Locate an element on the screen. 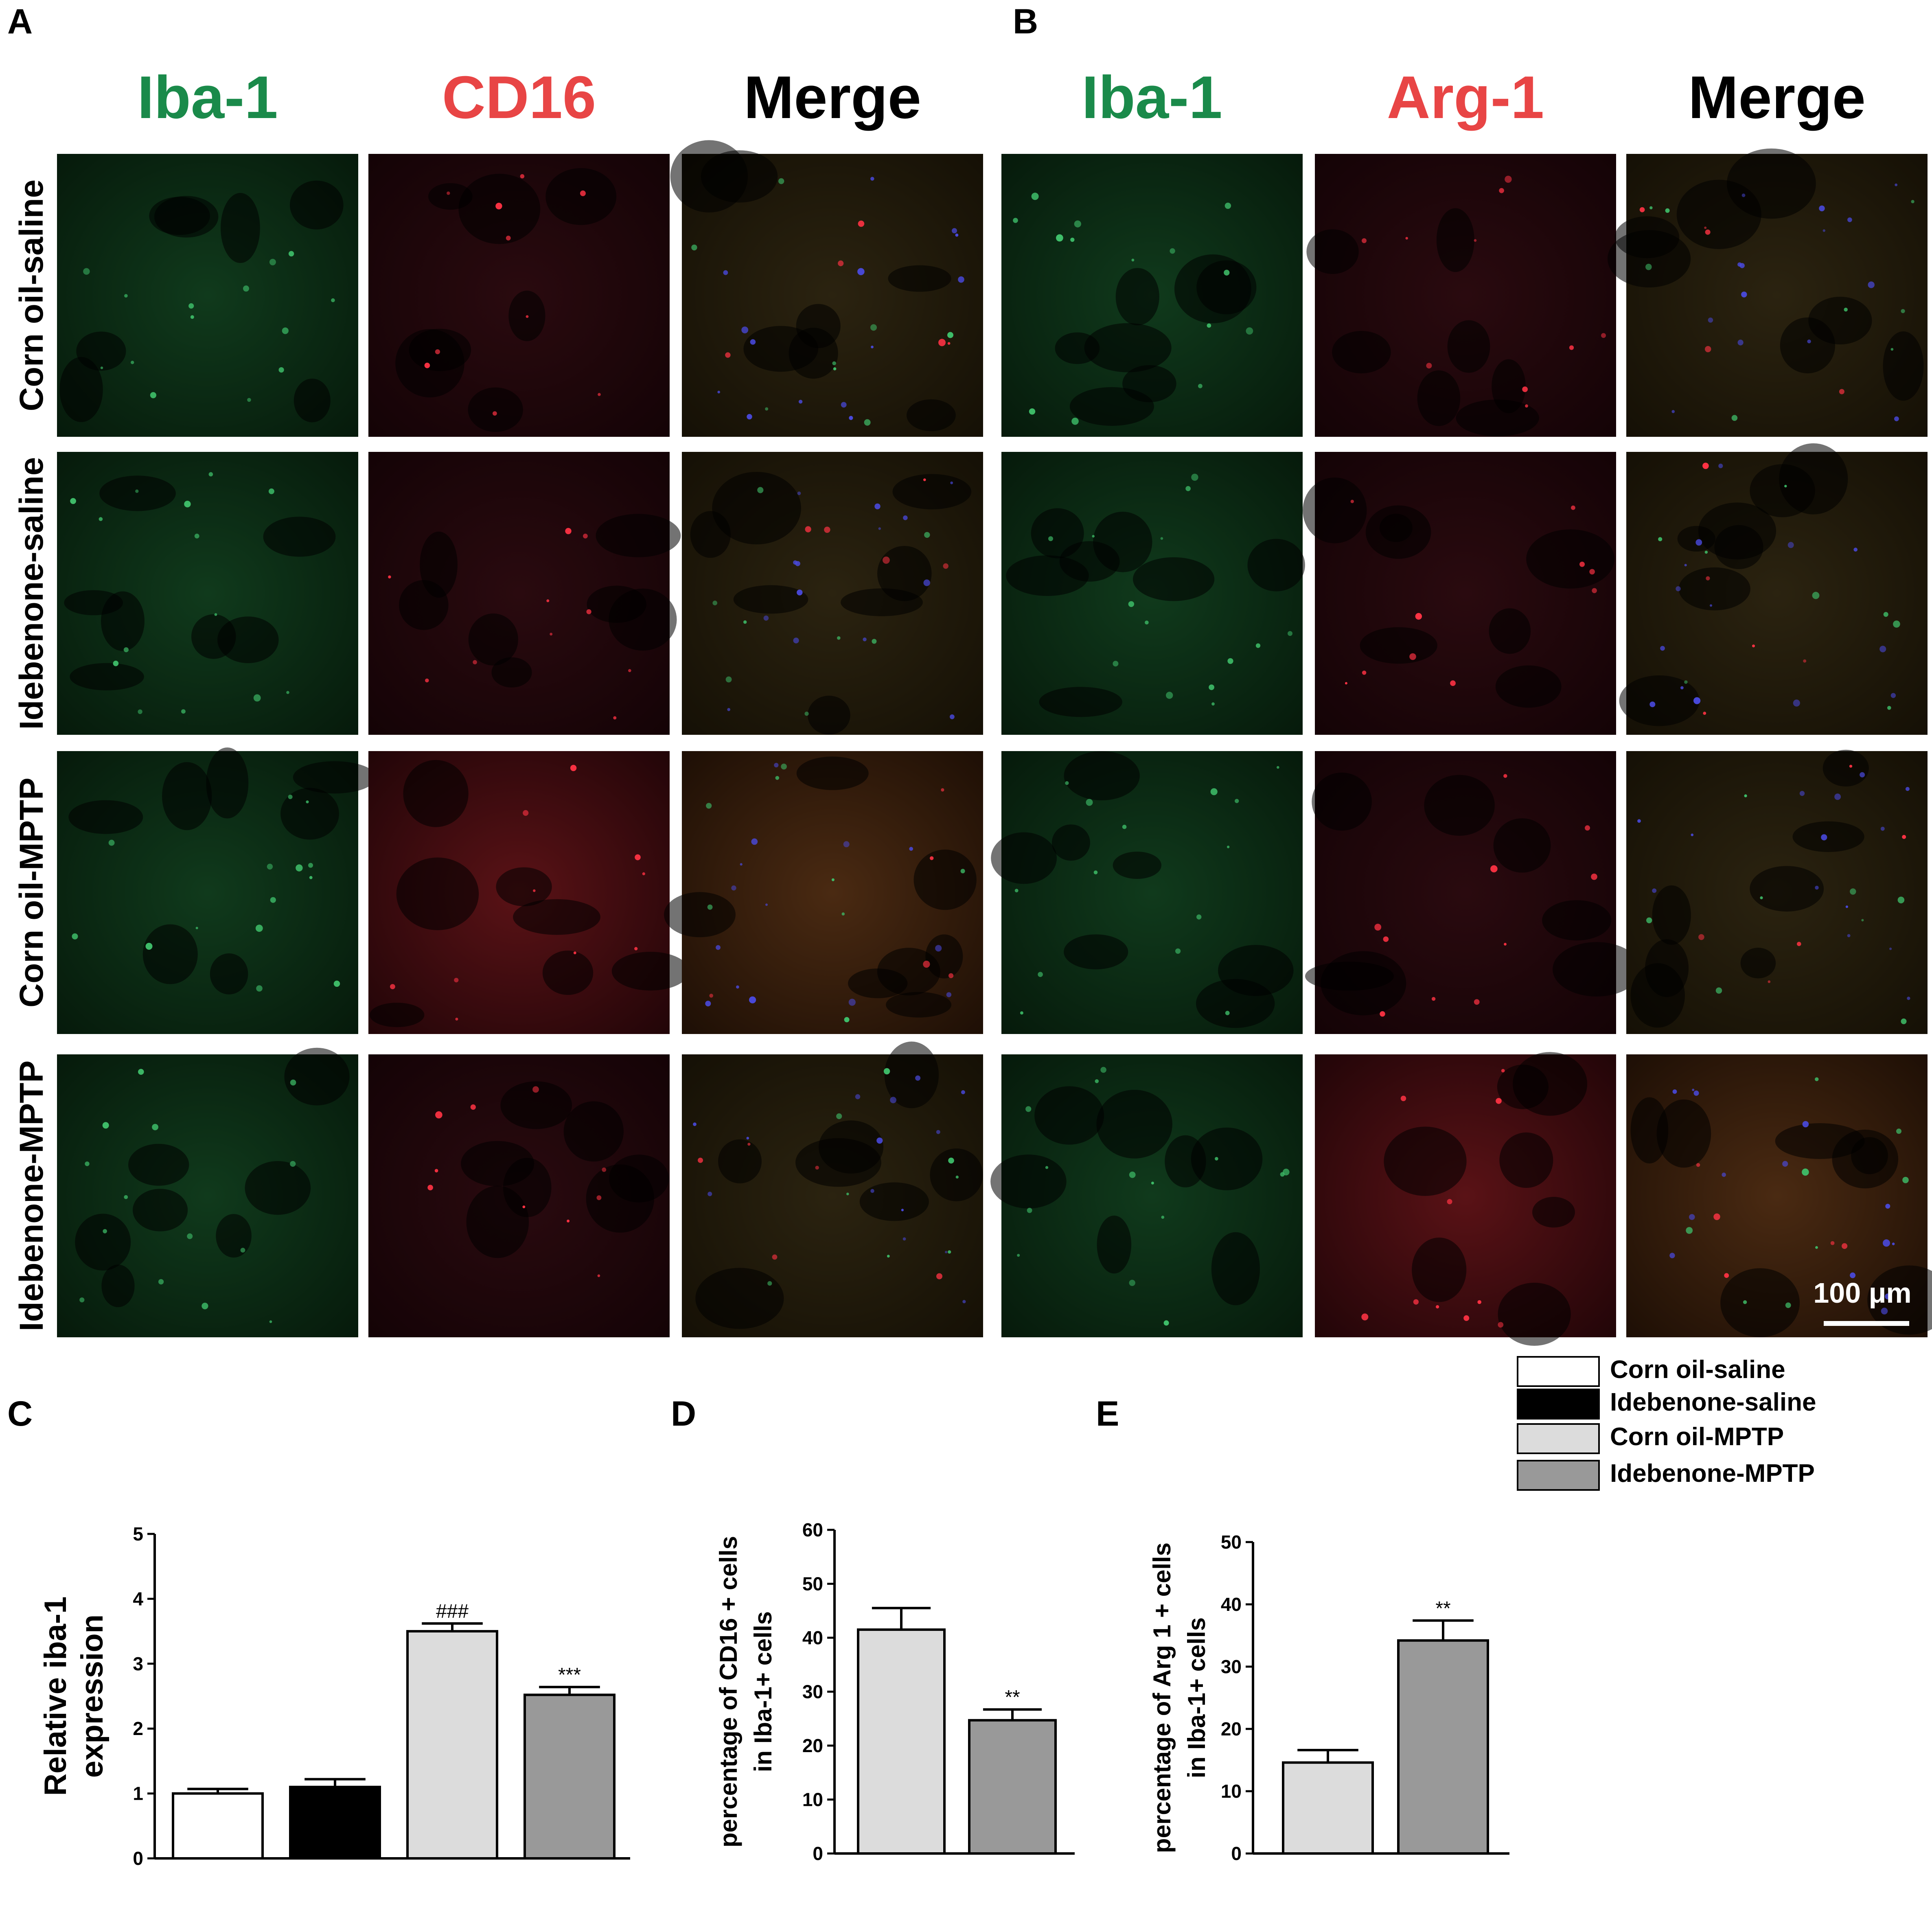  significance-label: ** is located at coordinates (1012, 1697).